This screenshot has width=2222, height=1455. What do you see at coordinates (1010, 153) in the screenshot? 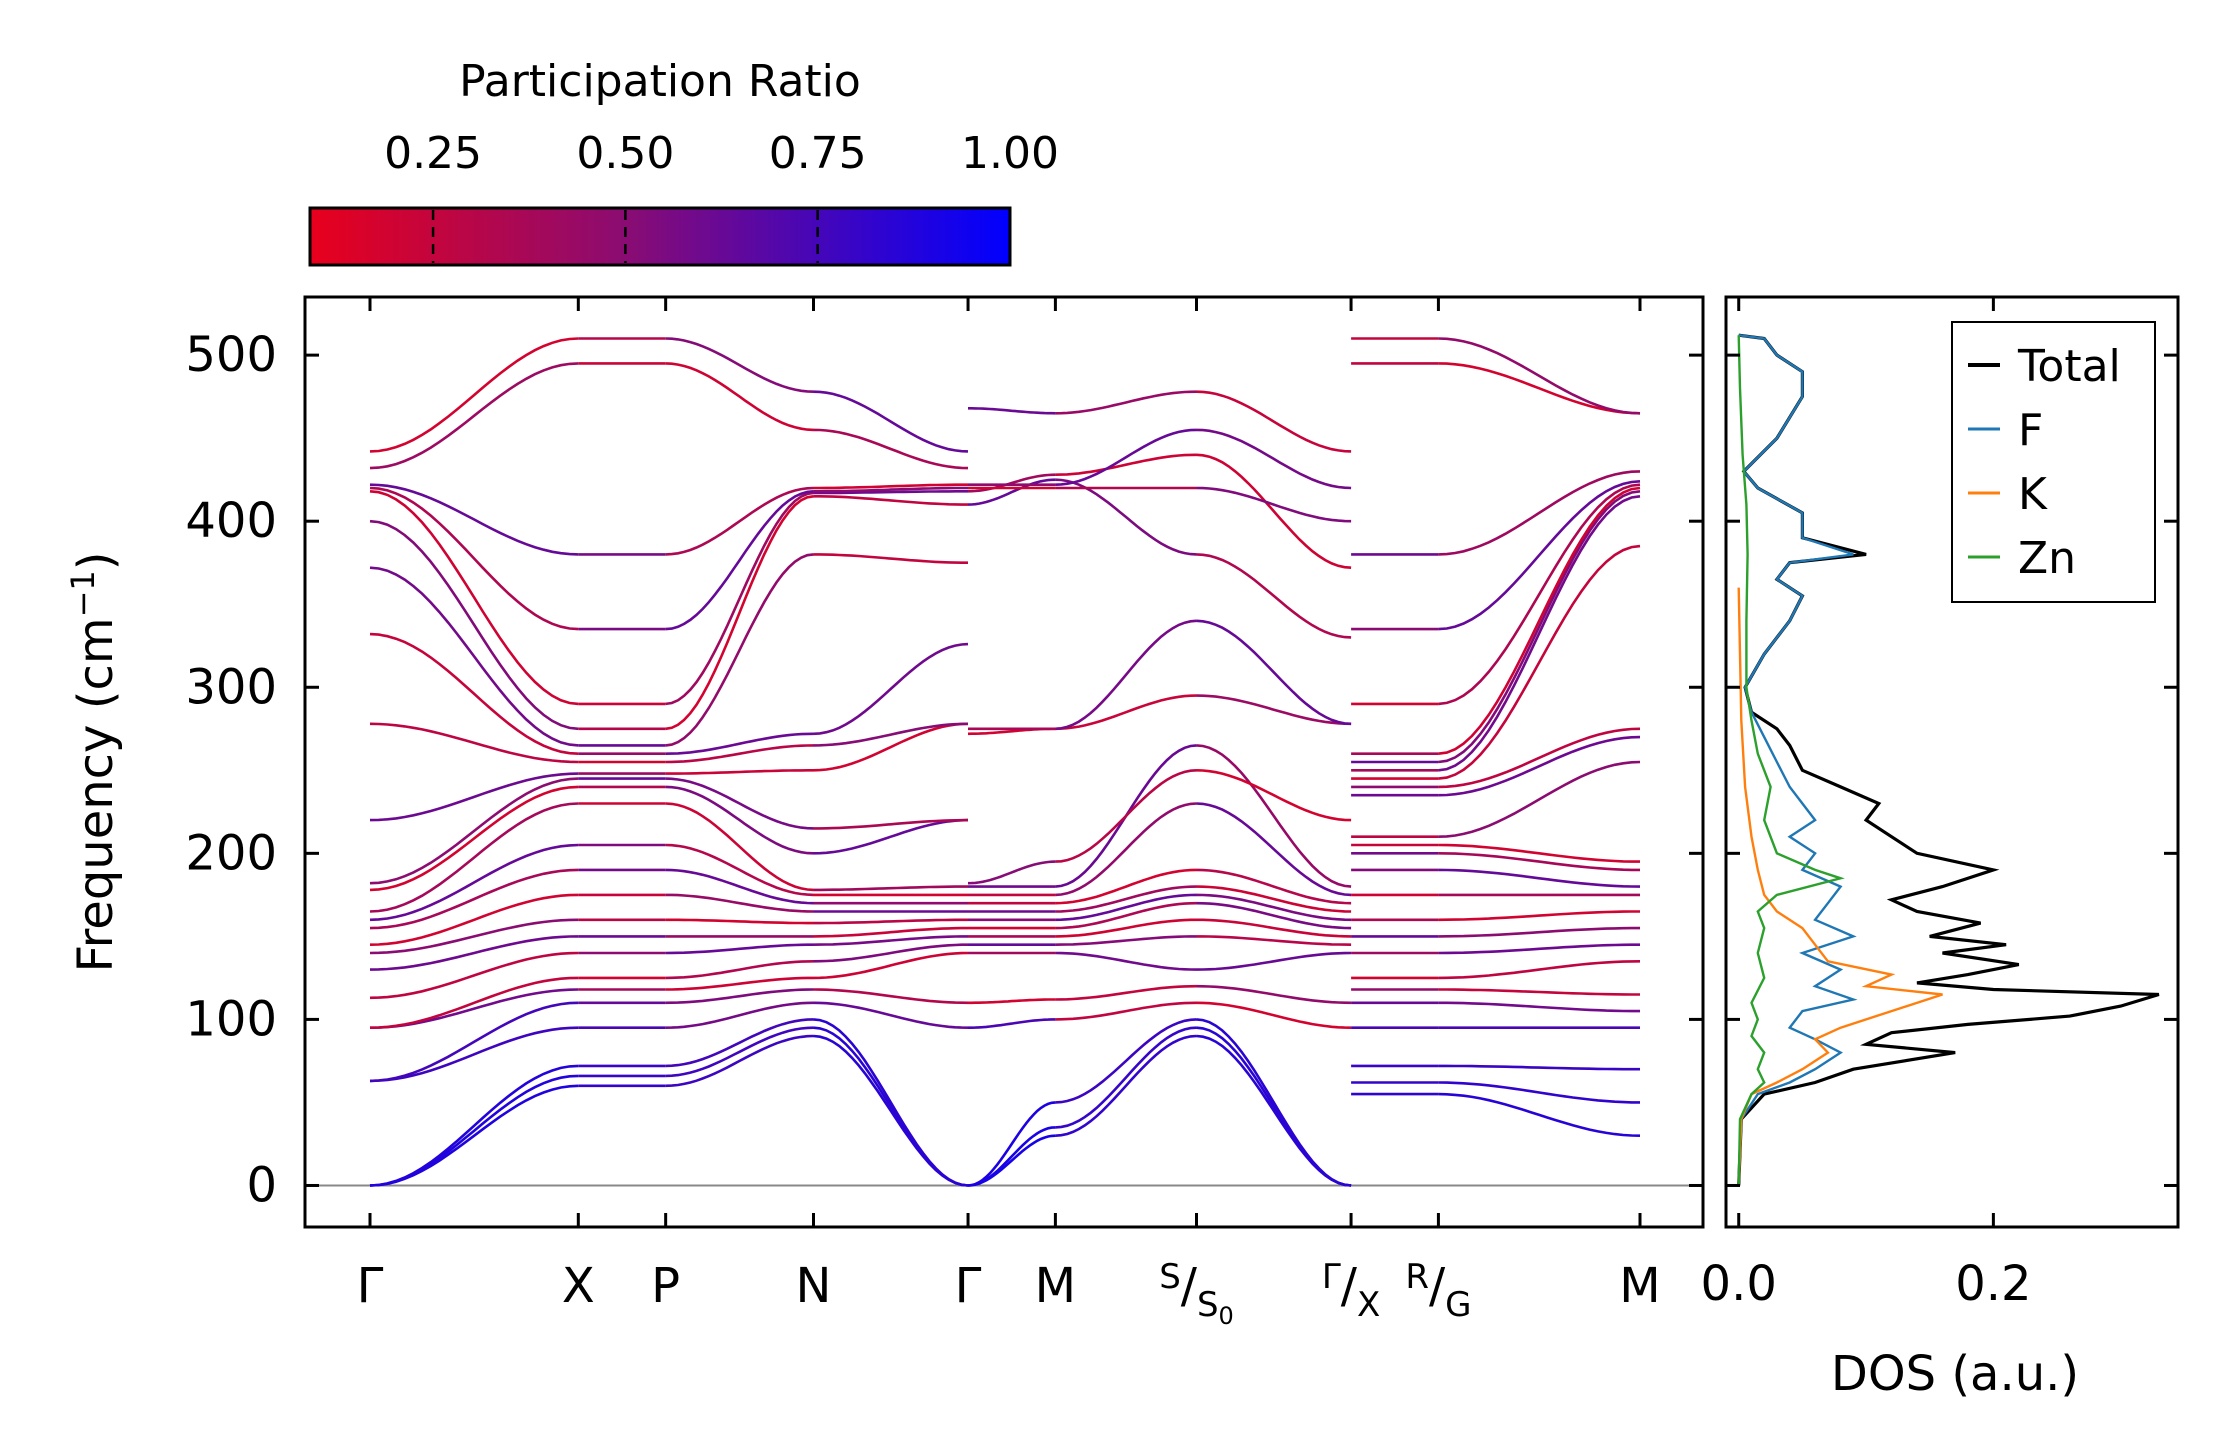
I see `colorbar-tick-label: 1.00` at bounding box center [1010, 153].